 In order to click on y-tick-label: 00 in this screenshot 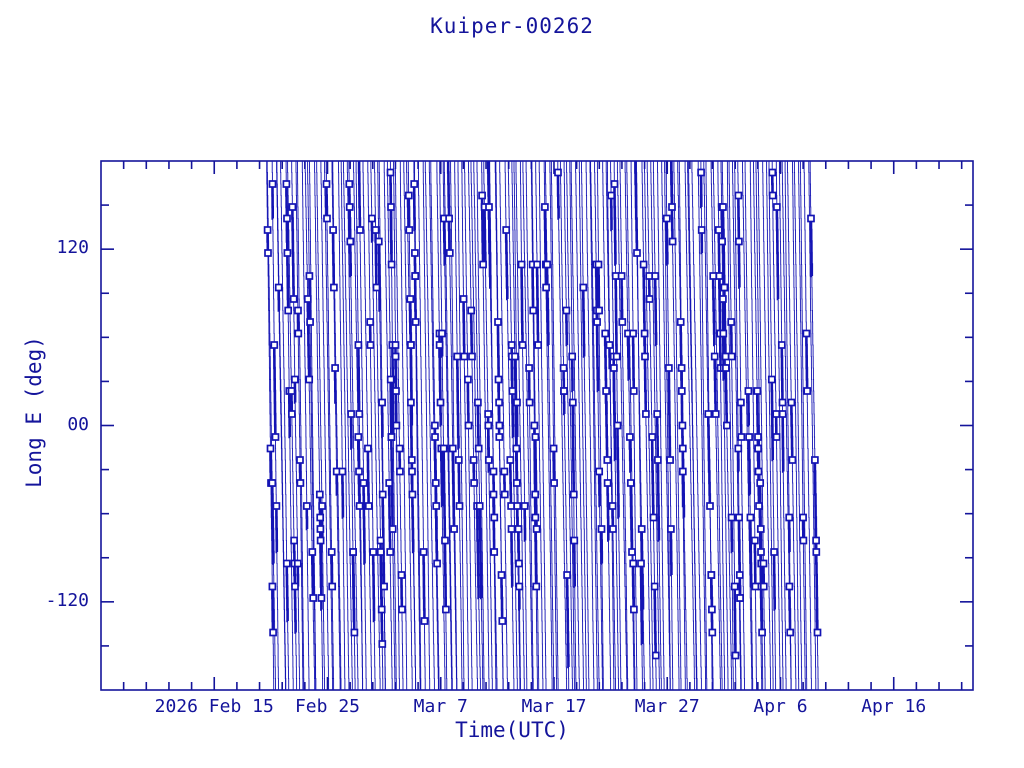, I will do `click(78, 424)`.